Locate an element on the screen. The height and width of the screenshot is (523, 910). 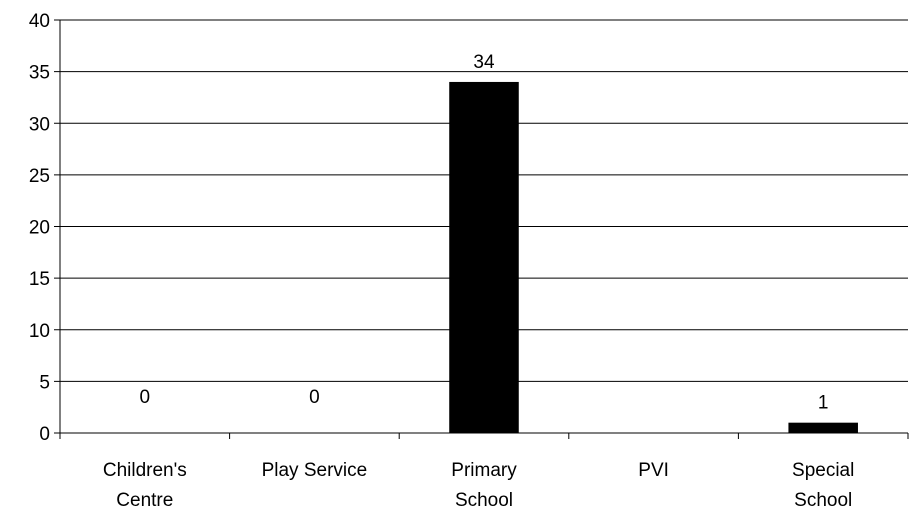
x-category-label: Play Service is located at coordinates (315, 470).